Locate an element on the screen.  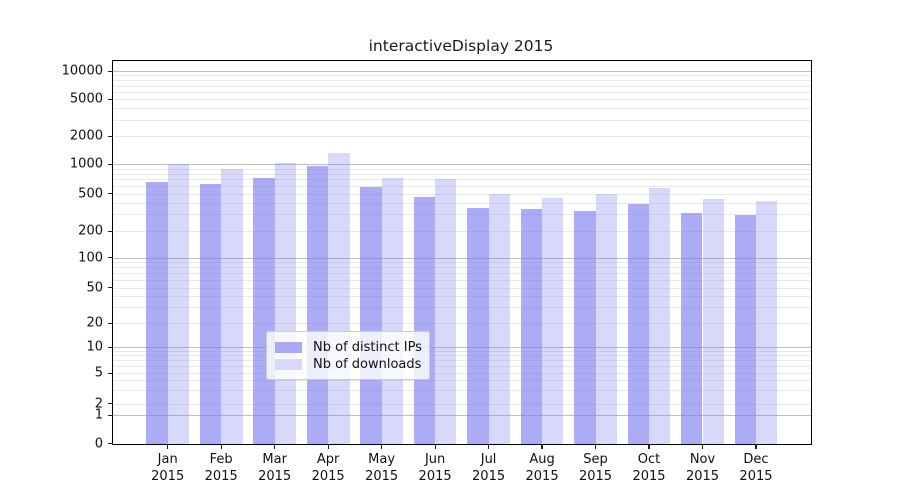
bar-distinct-ips-feb is located at coordinates (210, 313).